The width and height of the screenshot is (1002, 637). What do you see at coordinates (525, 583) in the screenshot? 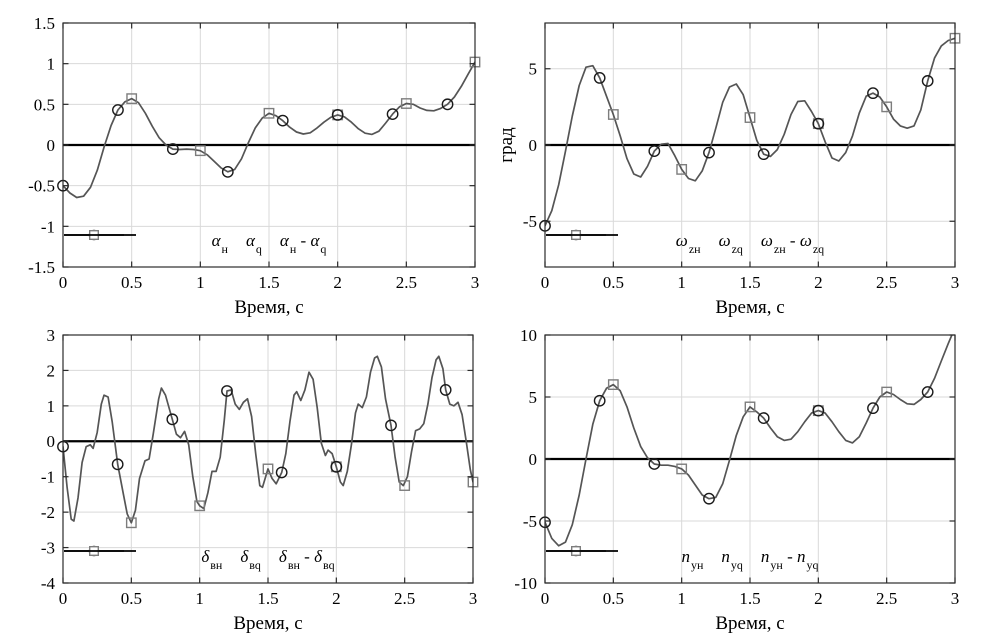
I see `svg-text: -10` at bounding box center [525, 583].